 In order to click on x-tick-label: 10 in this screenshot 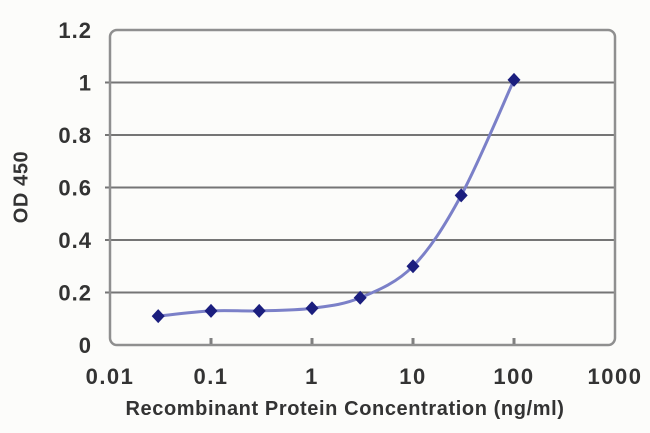, I will do `click(412, 376)`.